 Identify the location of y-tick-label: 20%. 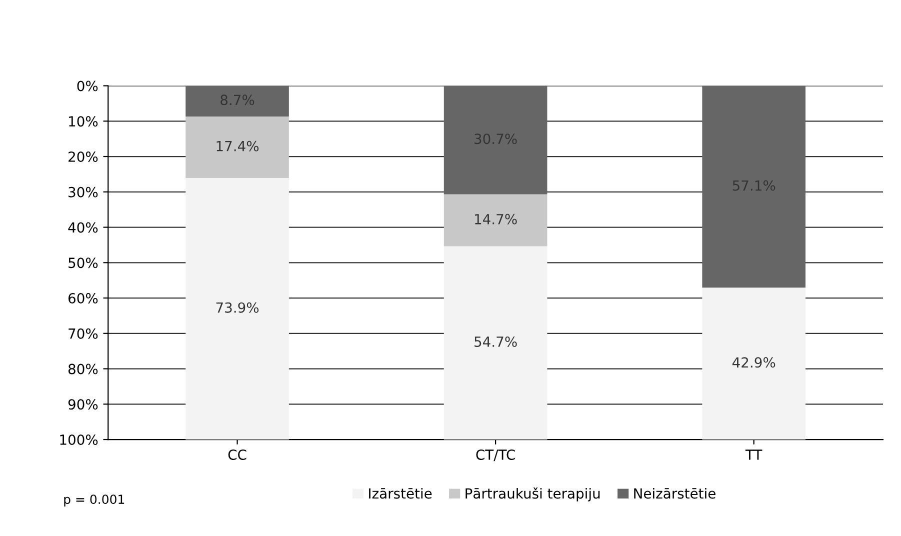
(83, 156).